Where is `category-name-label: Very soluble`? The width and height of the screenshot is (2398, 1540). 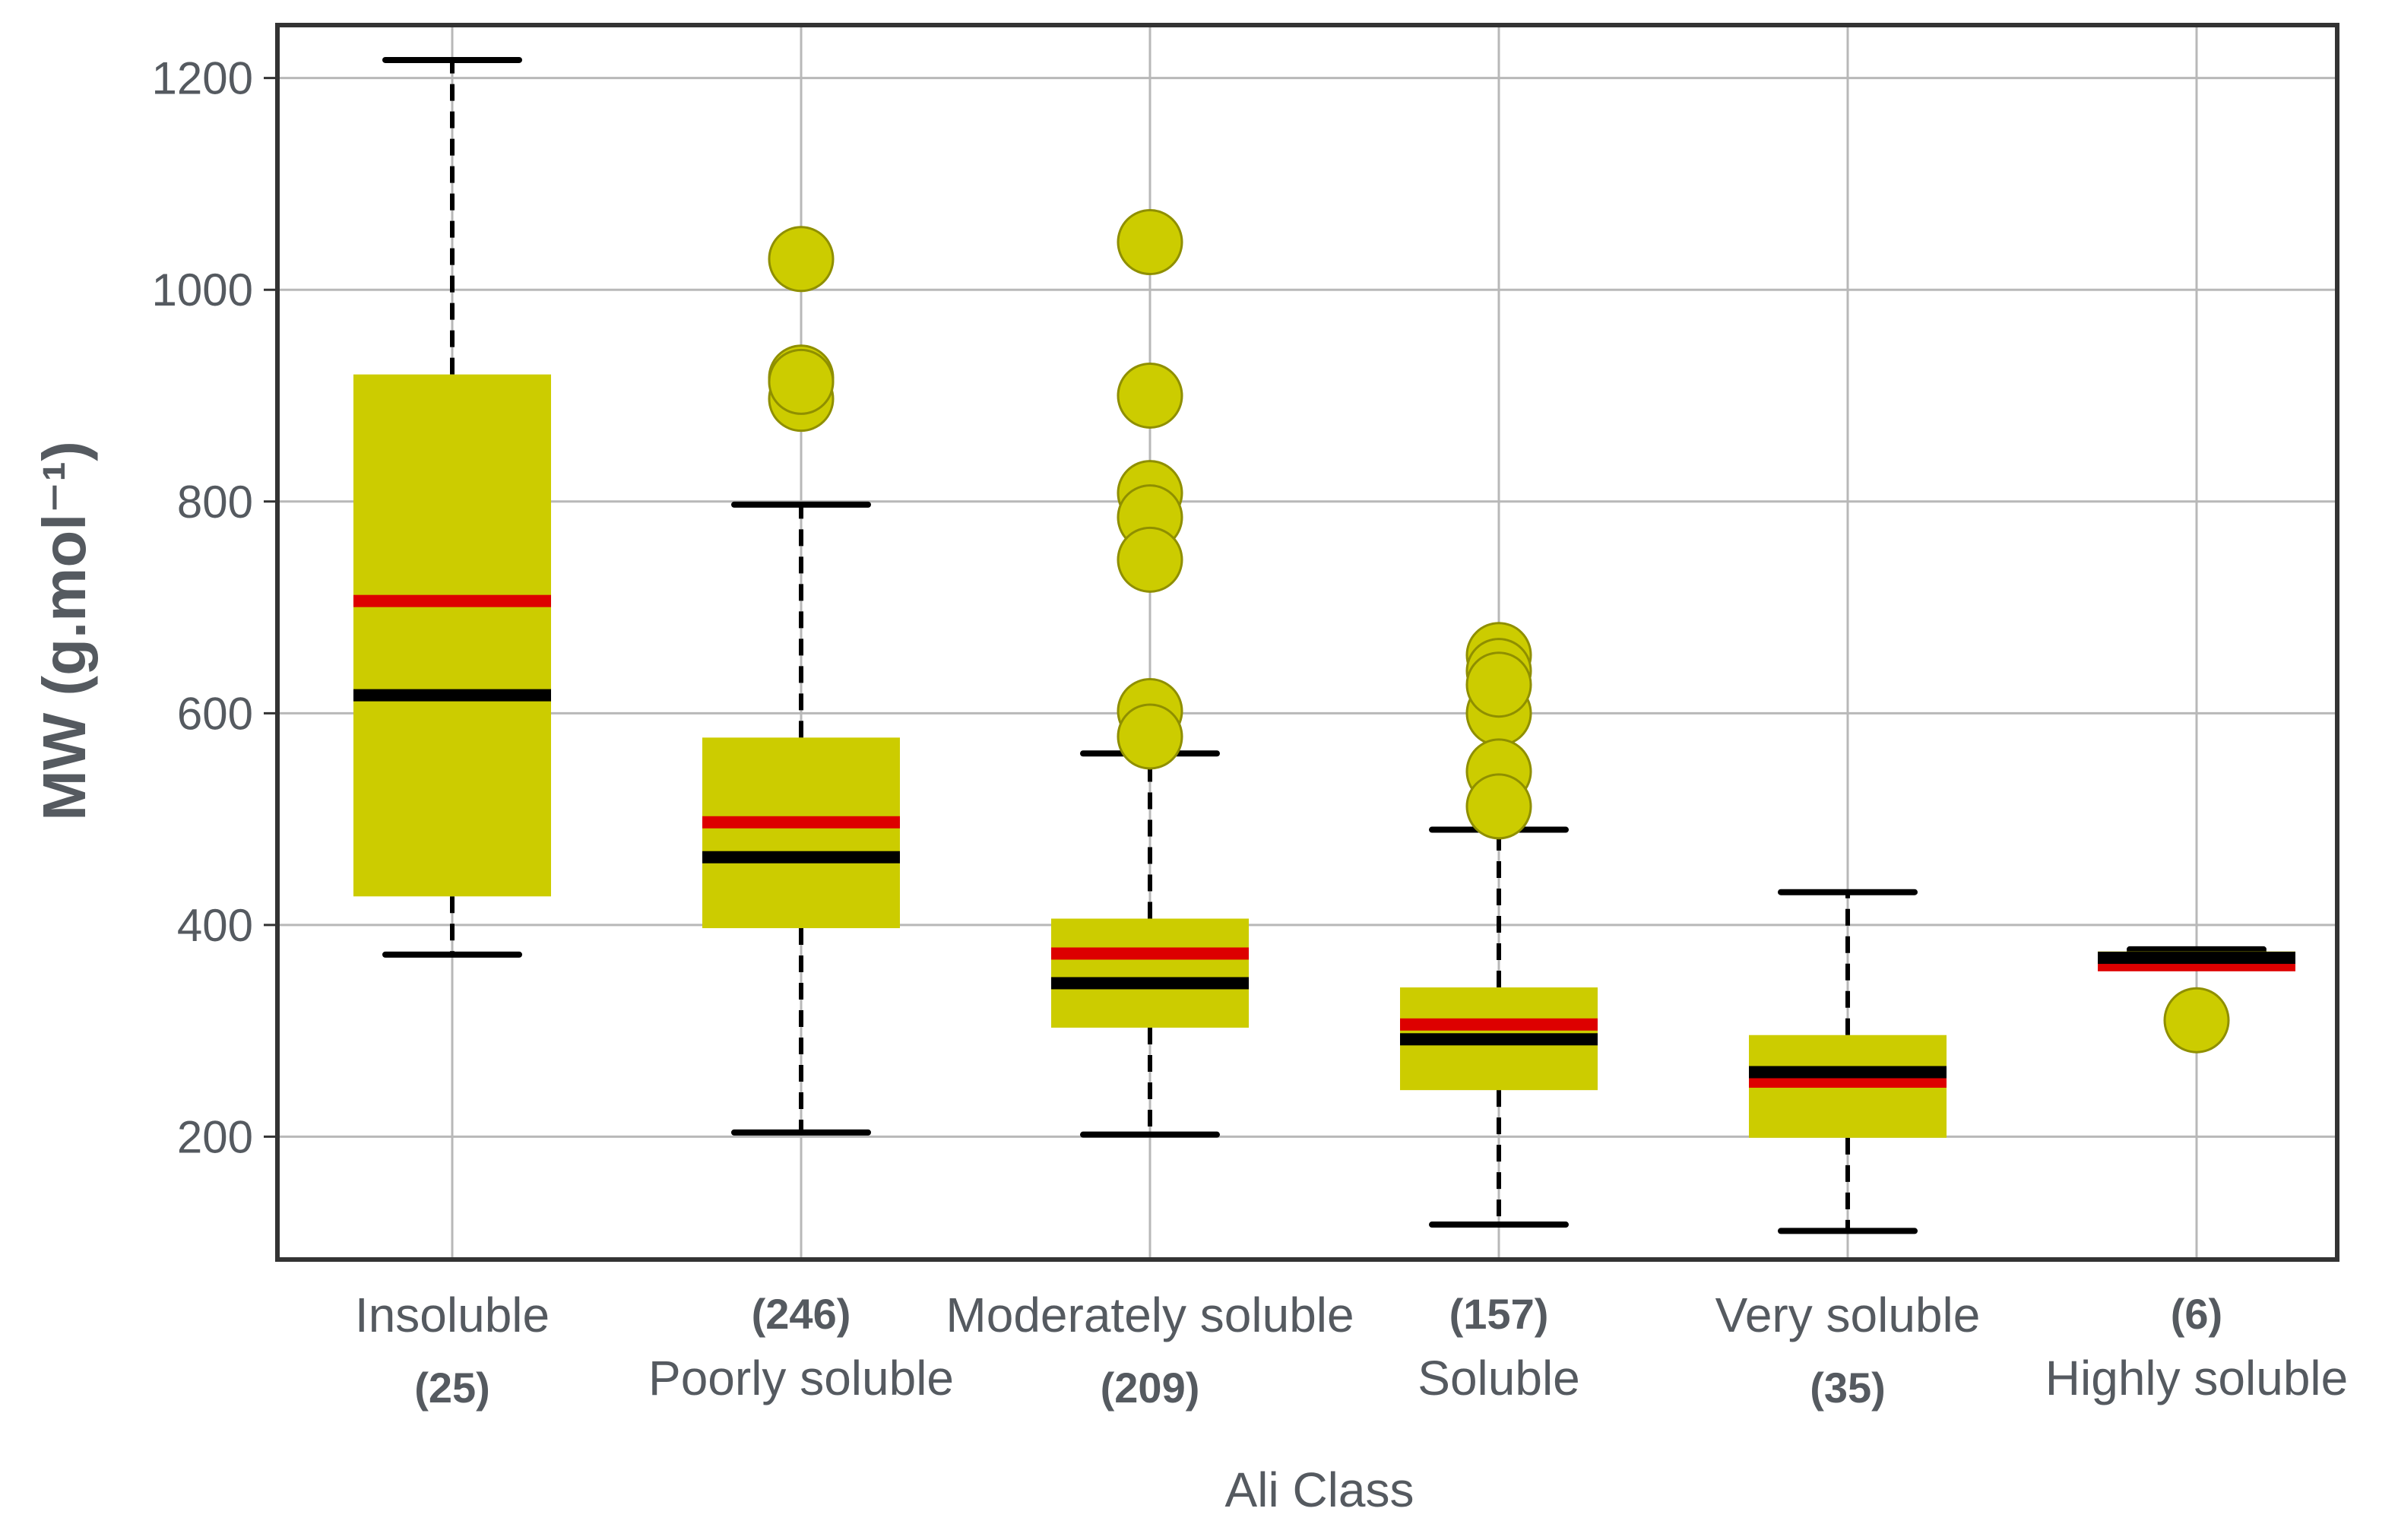
category-name-label: Very soluble is located at coordinates (1848, 1315).